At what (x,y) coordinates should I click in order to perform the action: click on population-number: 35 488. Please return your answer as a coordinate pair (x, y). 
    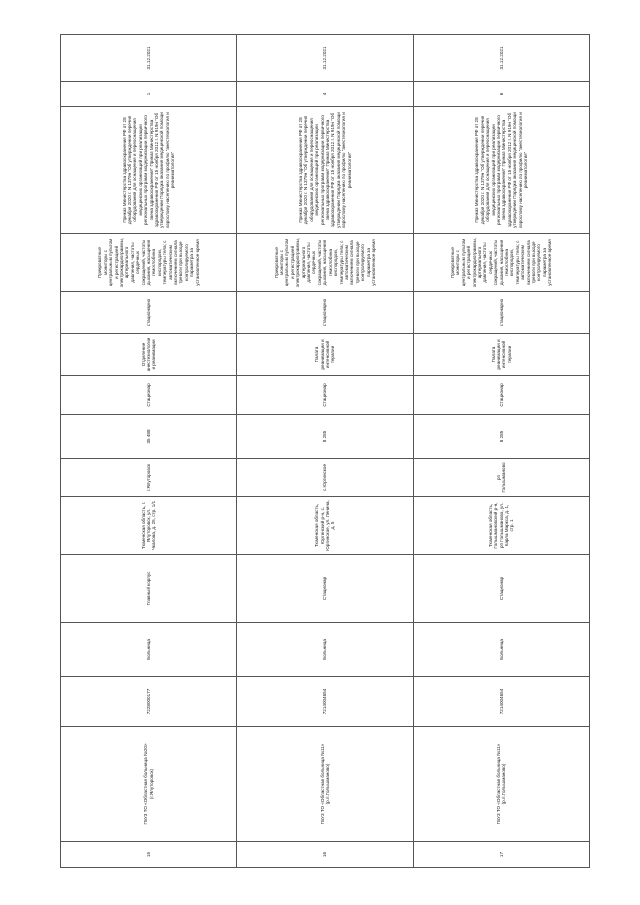
    Looking at the image, I should click on (148, 436).